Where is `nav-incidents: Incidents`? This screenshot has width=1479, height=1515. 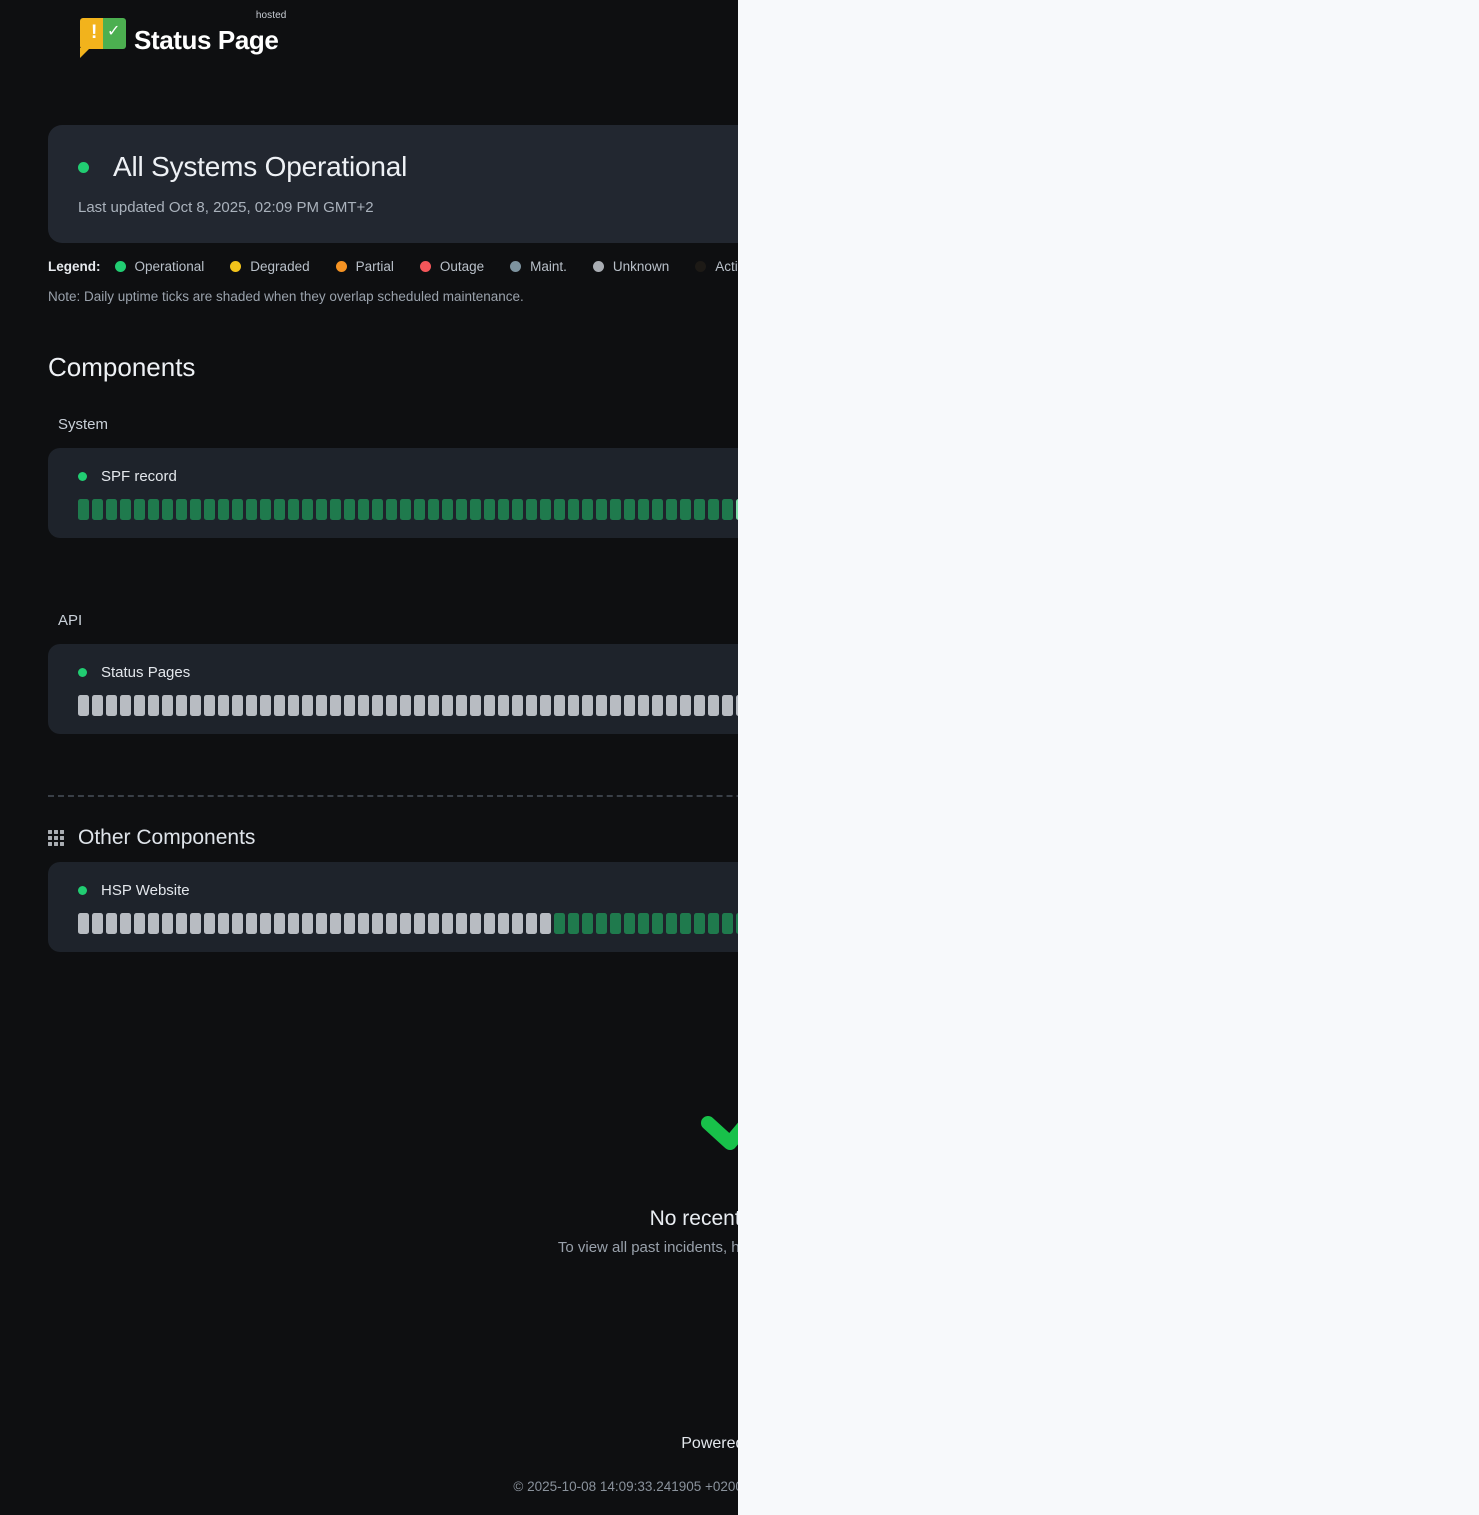 nav-incidents: Incidents is located at coordinates (1173, 40).